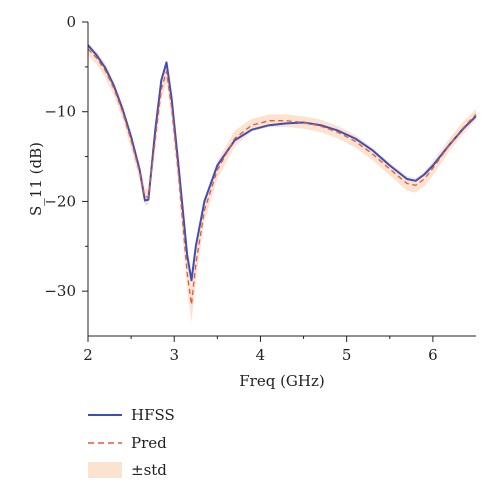 The height and width of the screenshot is (500, 493). Describe the element at coordinates (60, 112) in the screenshot. I see `y-tick-label: −10` at that location.